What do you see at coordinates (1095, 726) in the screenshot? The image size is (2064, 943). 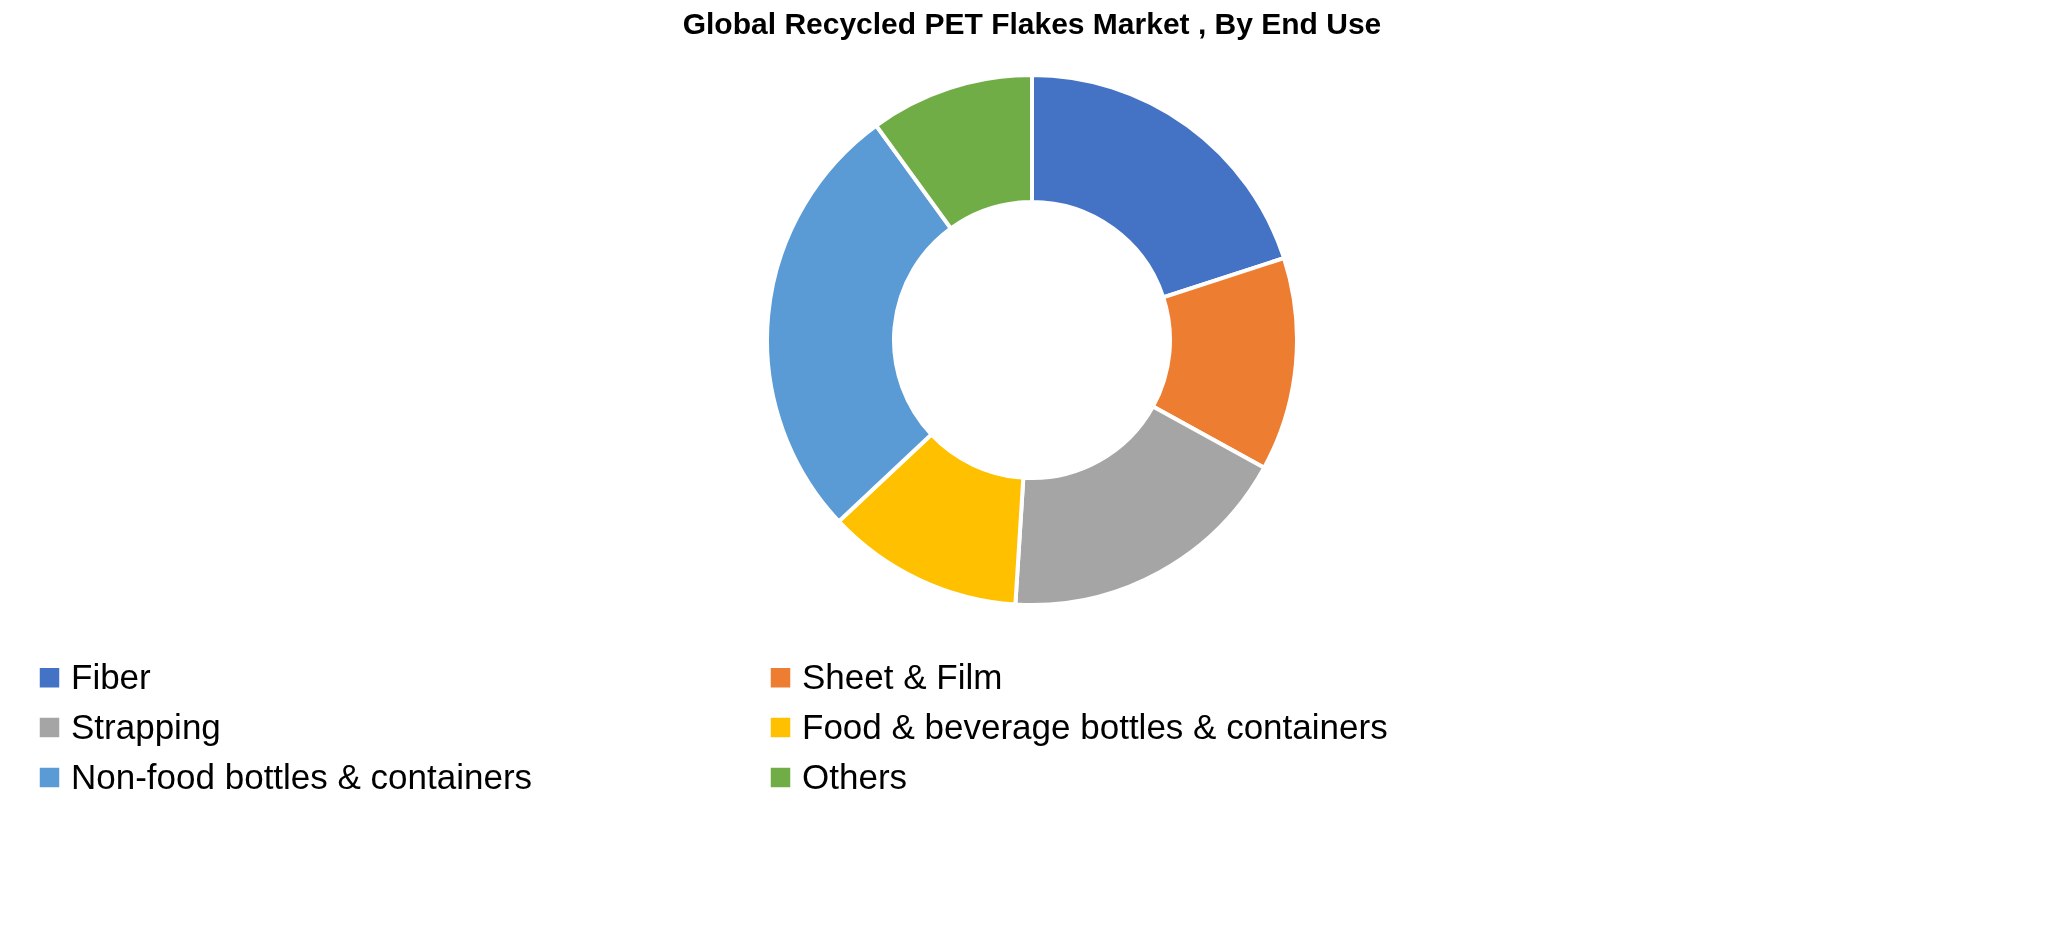 I see `legend-label: Food & beverage bottles & containers` at bounding box center [1095, 726].